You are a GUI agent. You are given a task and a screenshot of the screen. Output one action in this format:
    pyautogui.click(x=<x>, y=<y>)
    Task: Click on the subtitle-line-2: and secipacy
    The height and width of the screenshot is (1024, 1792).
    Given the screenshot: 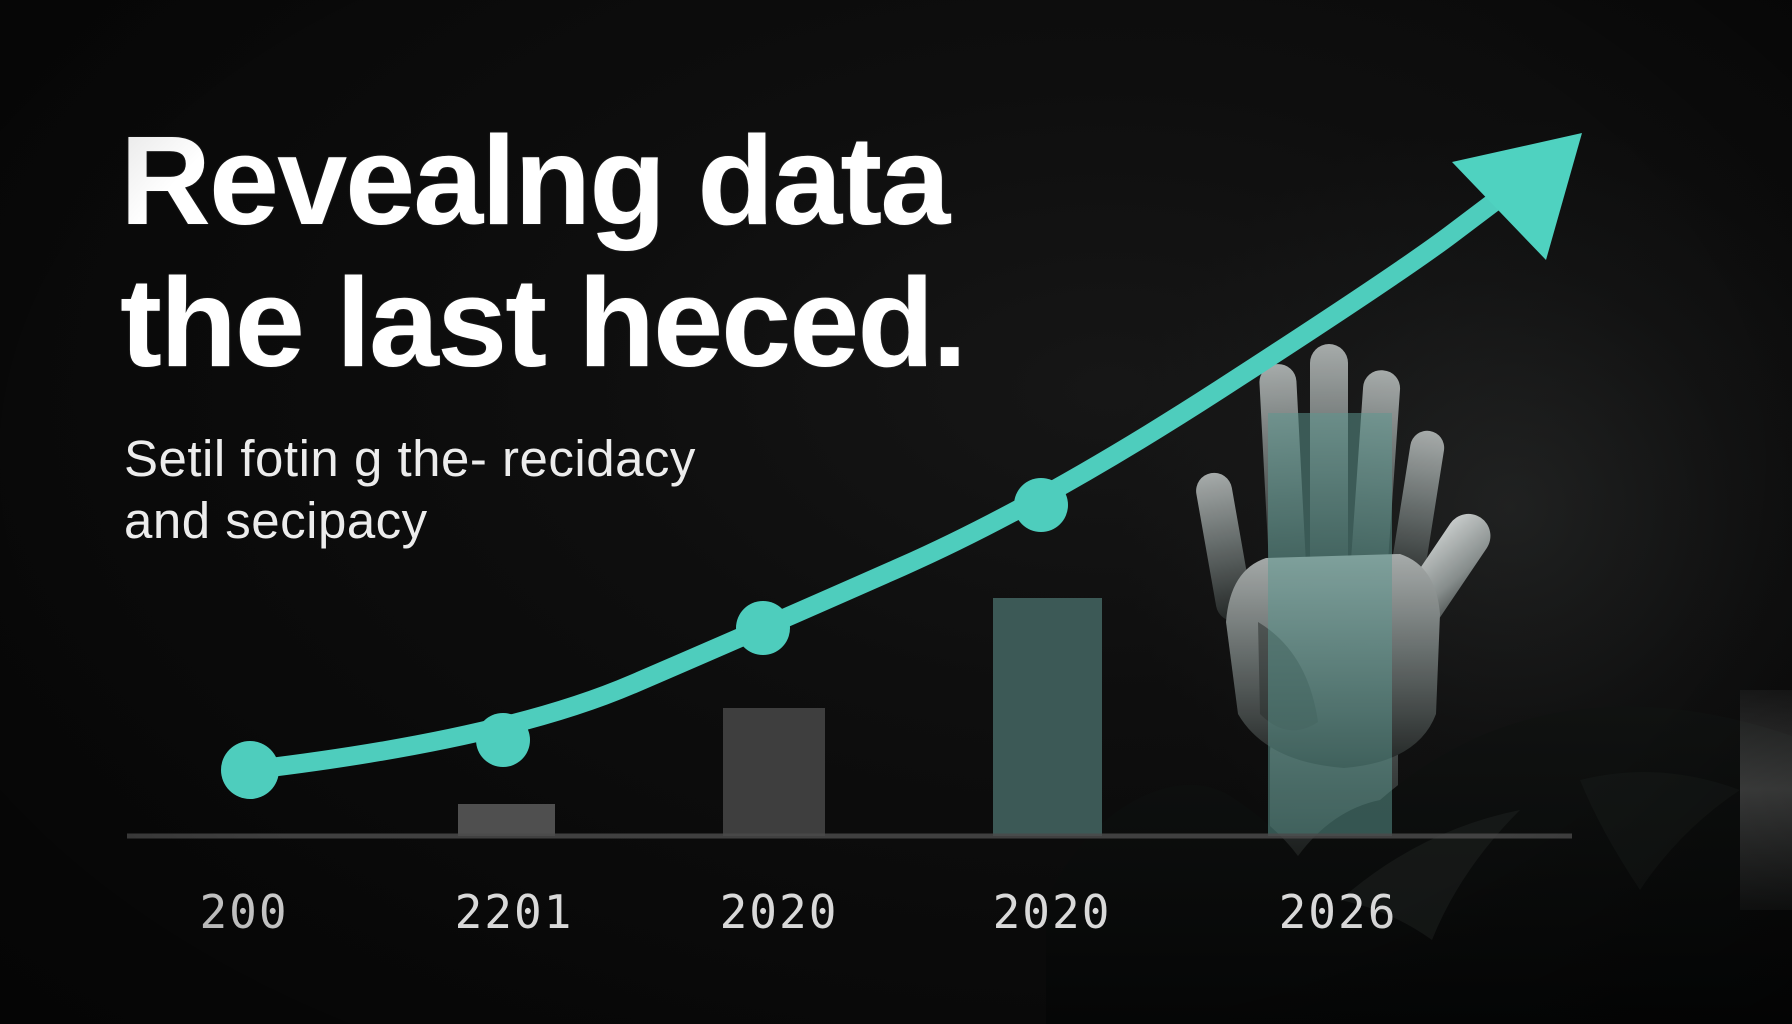 What is the action you would take?
    pyautogui.click(x=276, y=521)
    